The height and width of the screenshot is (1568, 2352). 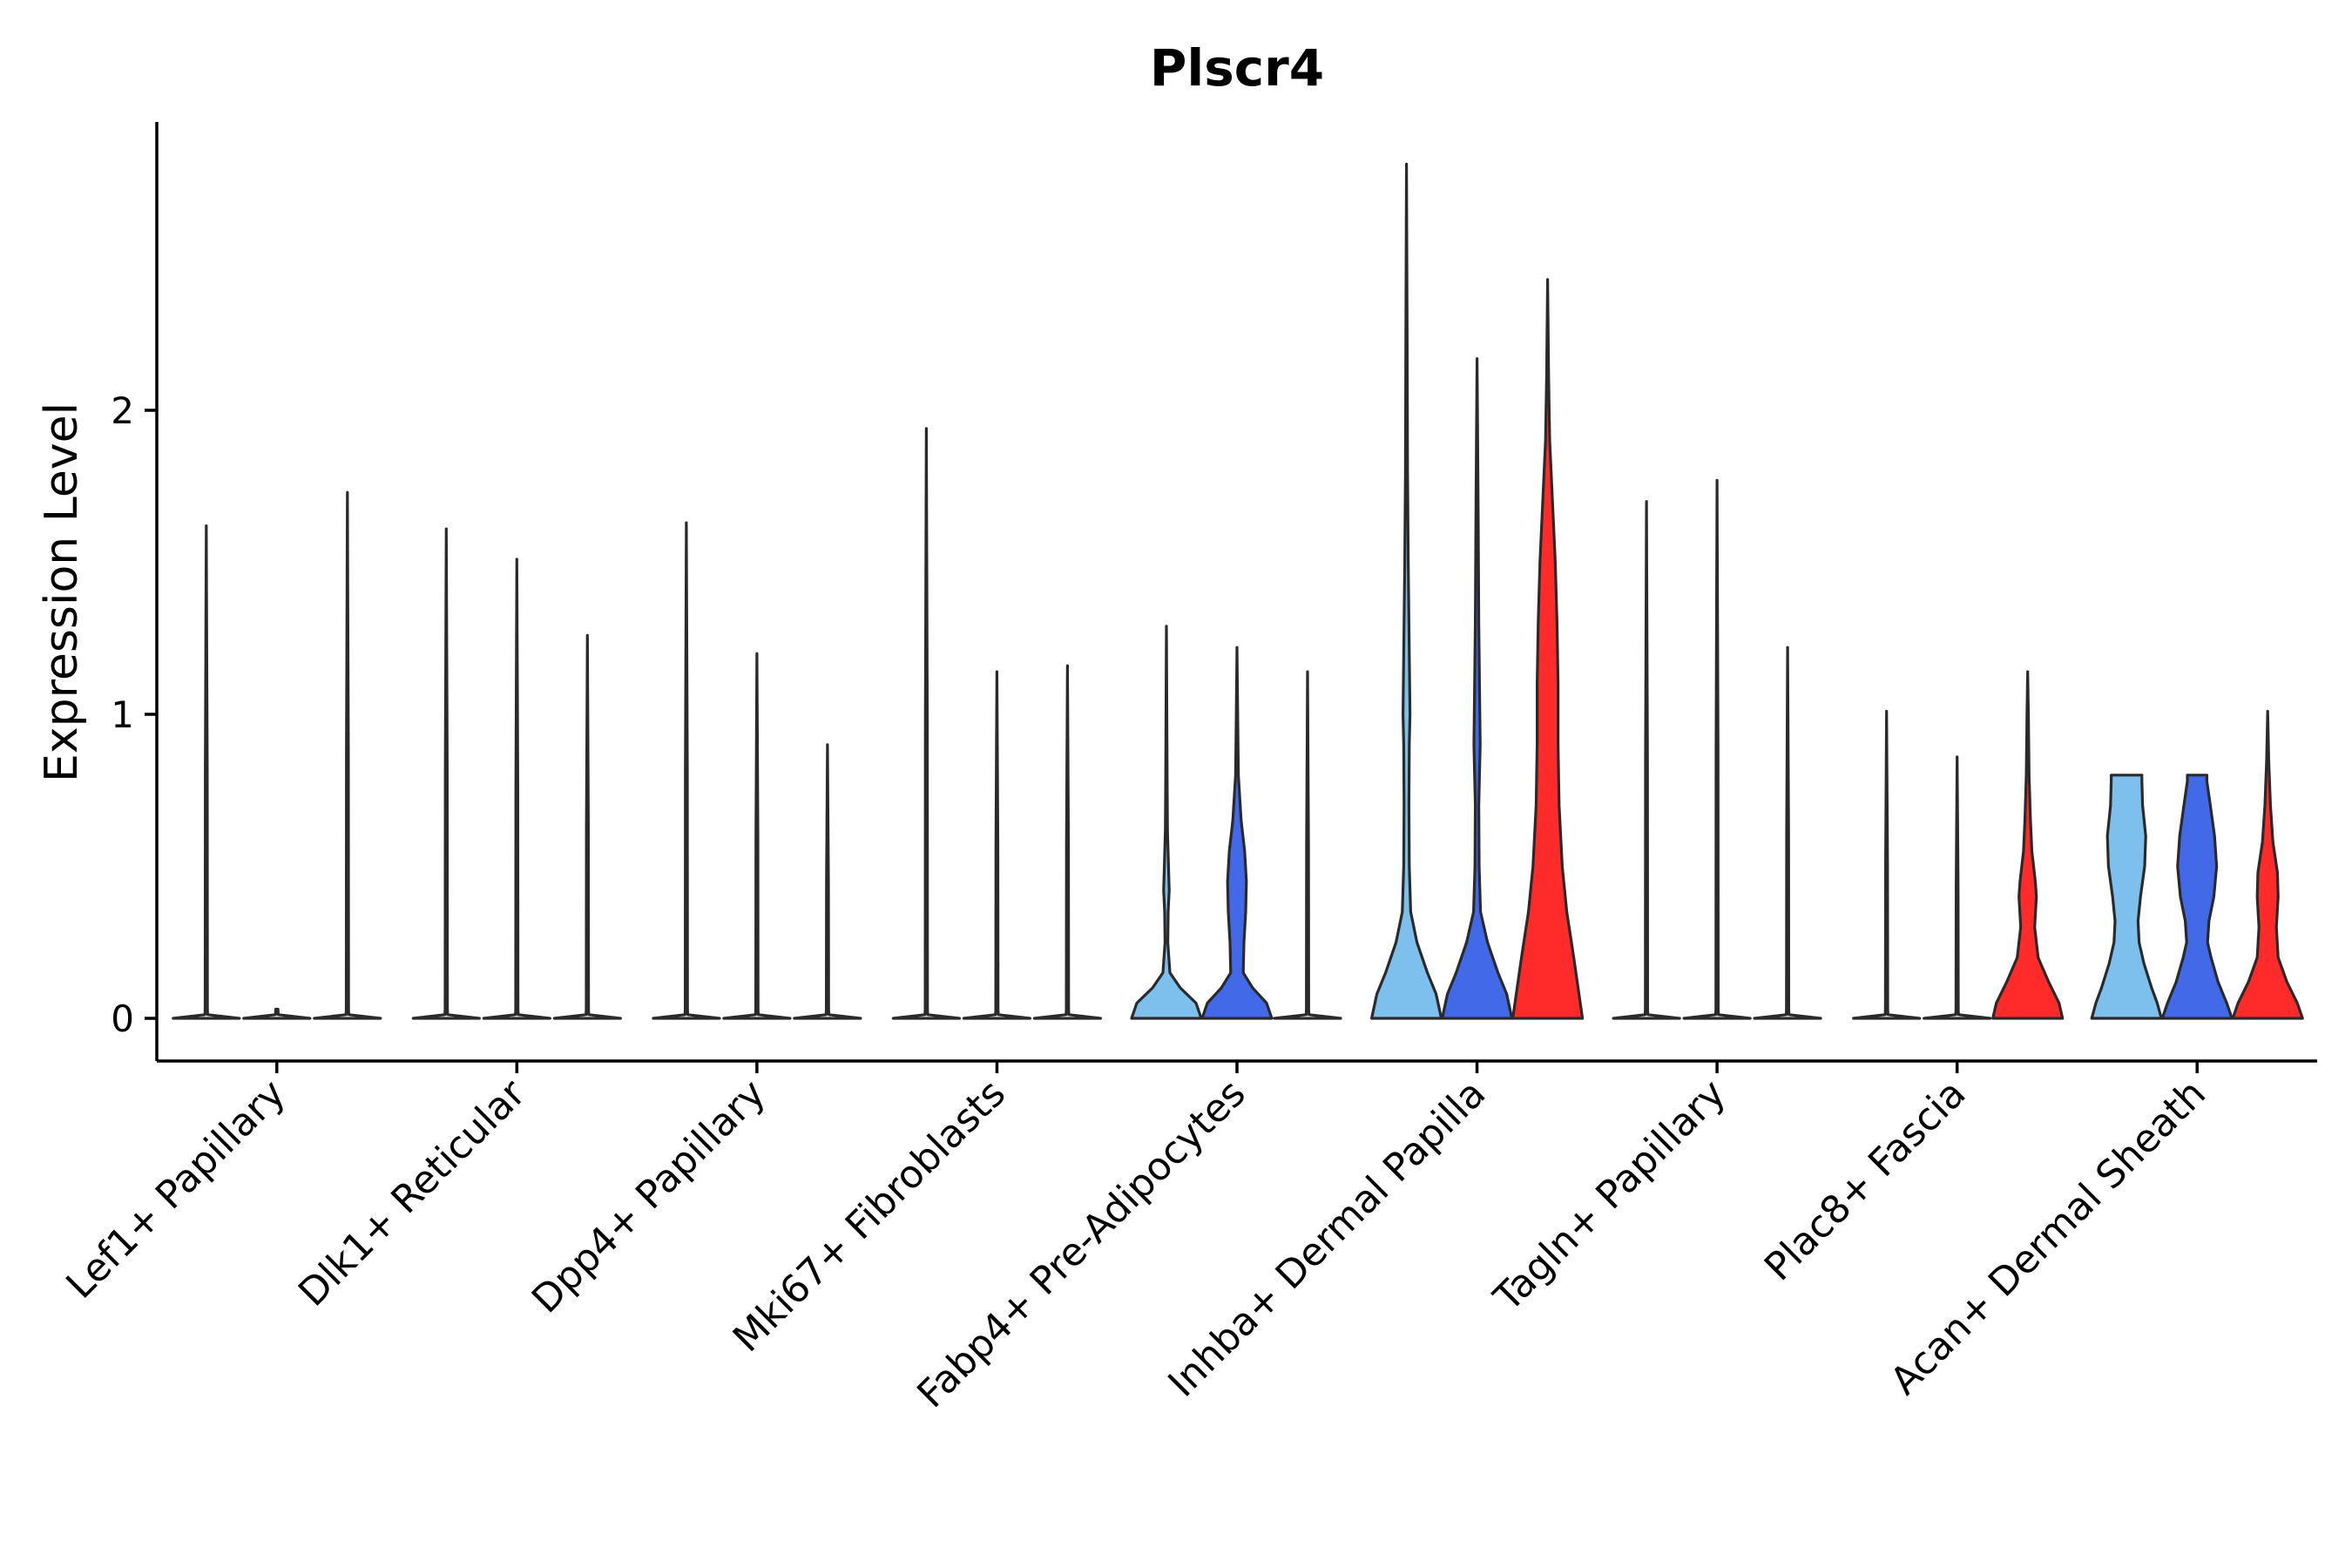 I want to click on x-tick-label: Tagln+ Papillary, so click(x=1609, y=1196).